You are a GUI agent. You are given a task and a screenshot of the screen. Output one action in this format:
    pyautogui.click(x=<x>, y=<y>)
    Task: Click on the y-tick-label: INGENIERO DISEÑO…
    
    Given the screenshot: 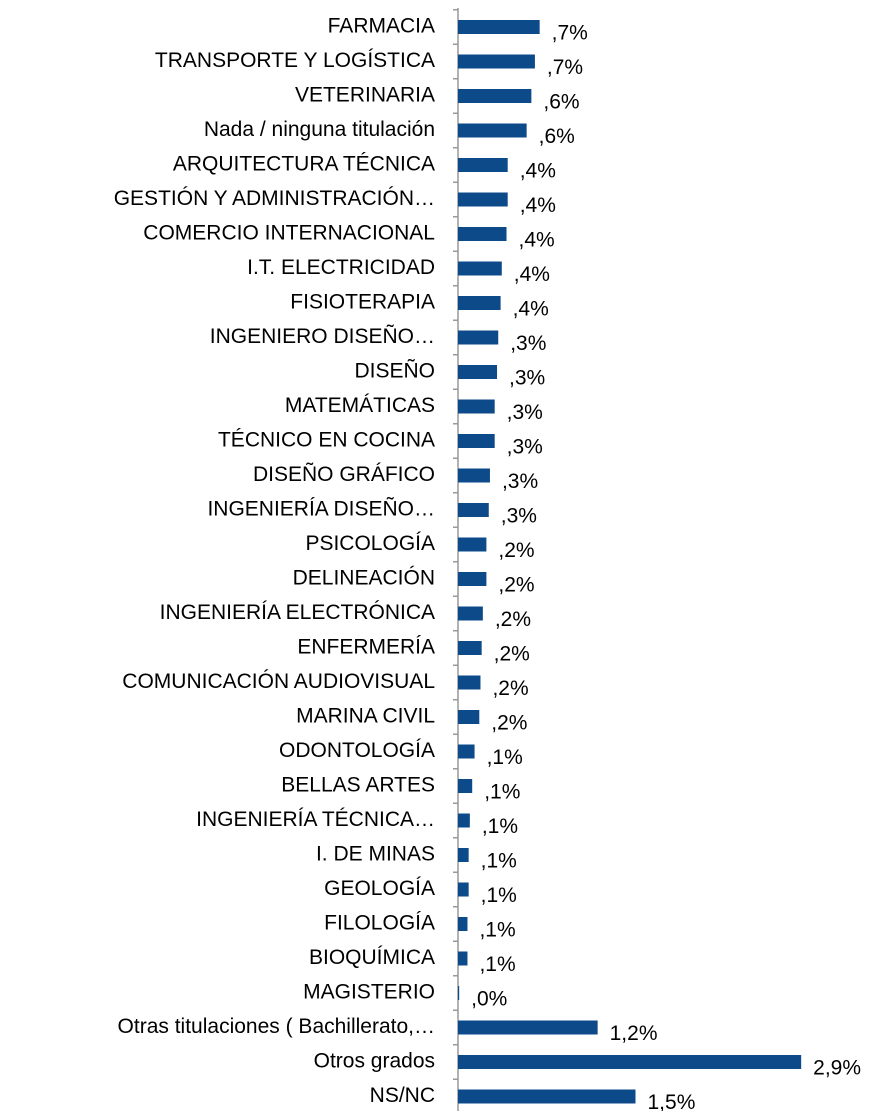 What is the action you would take?
    pyautogui.click(x=322, y=336)
    